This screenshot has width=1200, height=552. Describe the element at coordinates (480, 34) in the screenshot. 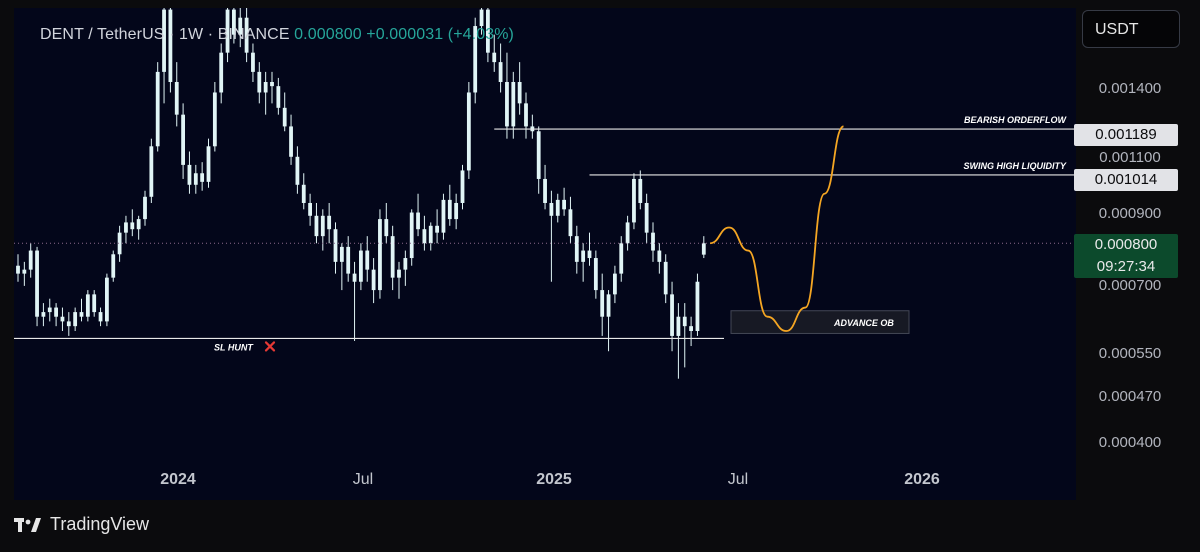

I see `price-change-pct: (+4.03%)` at that location.